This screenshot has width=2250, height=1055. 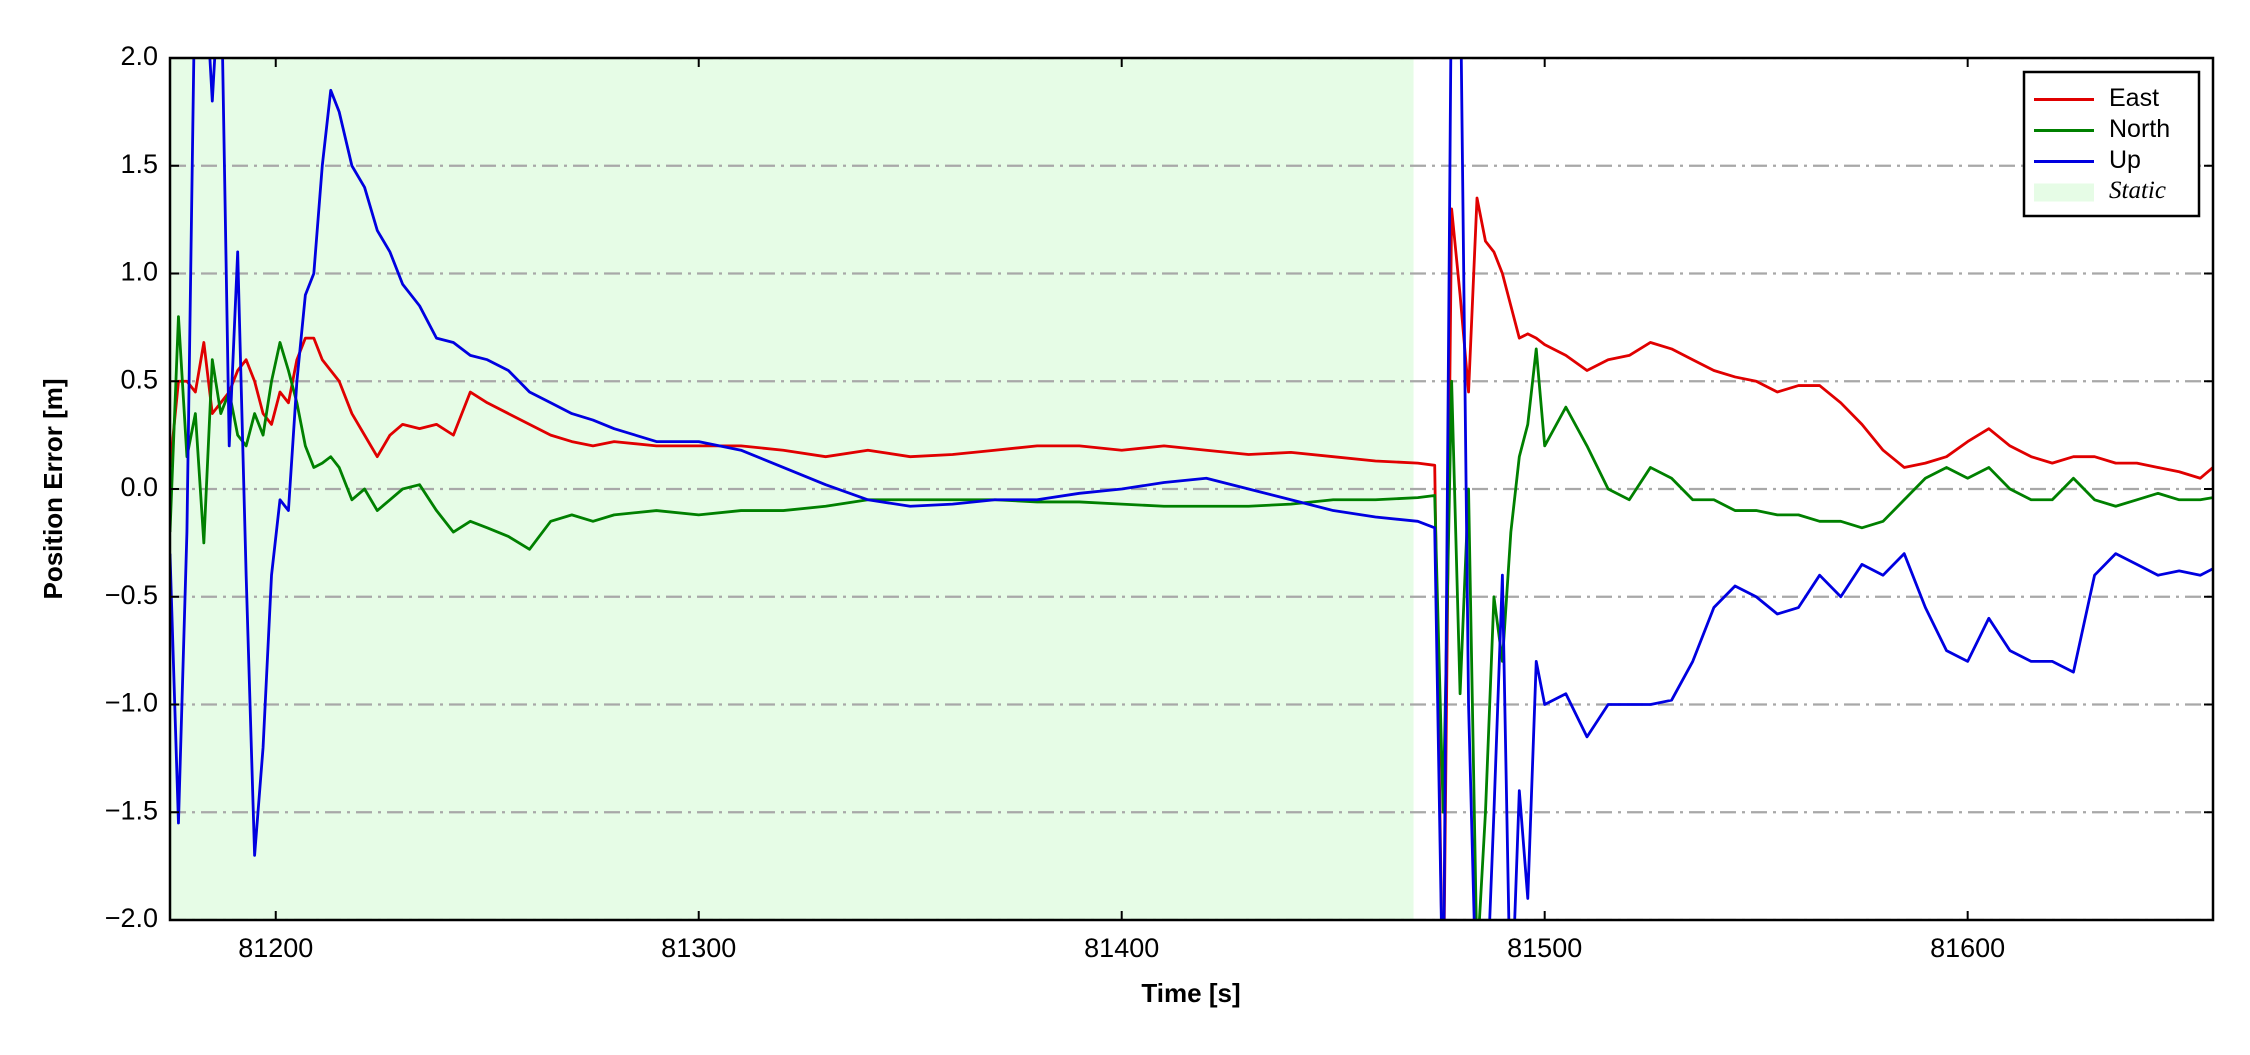 What do you see at coordinates (698, 948) in the screenshot?
I see `x-tick-label: 81300` at bounding box center [698, 948].